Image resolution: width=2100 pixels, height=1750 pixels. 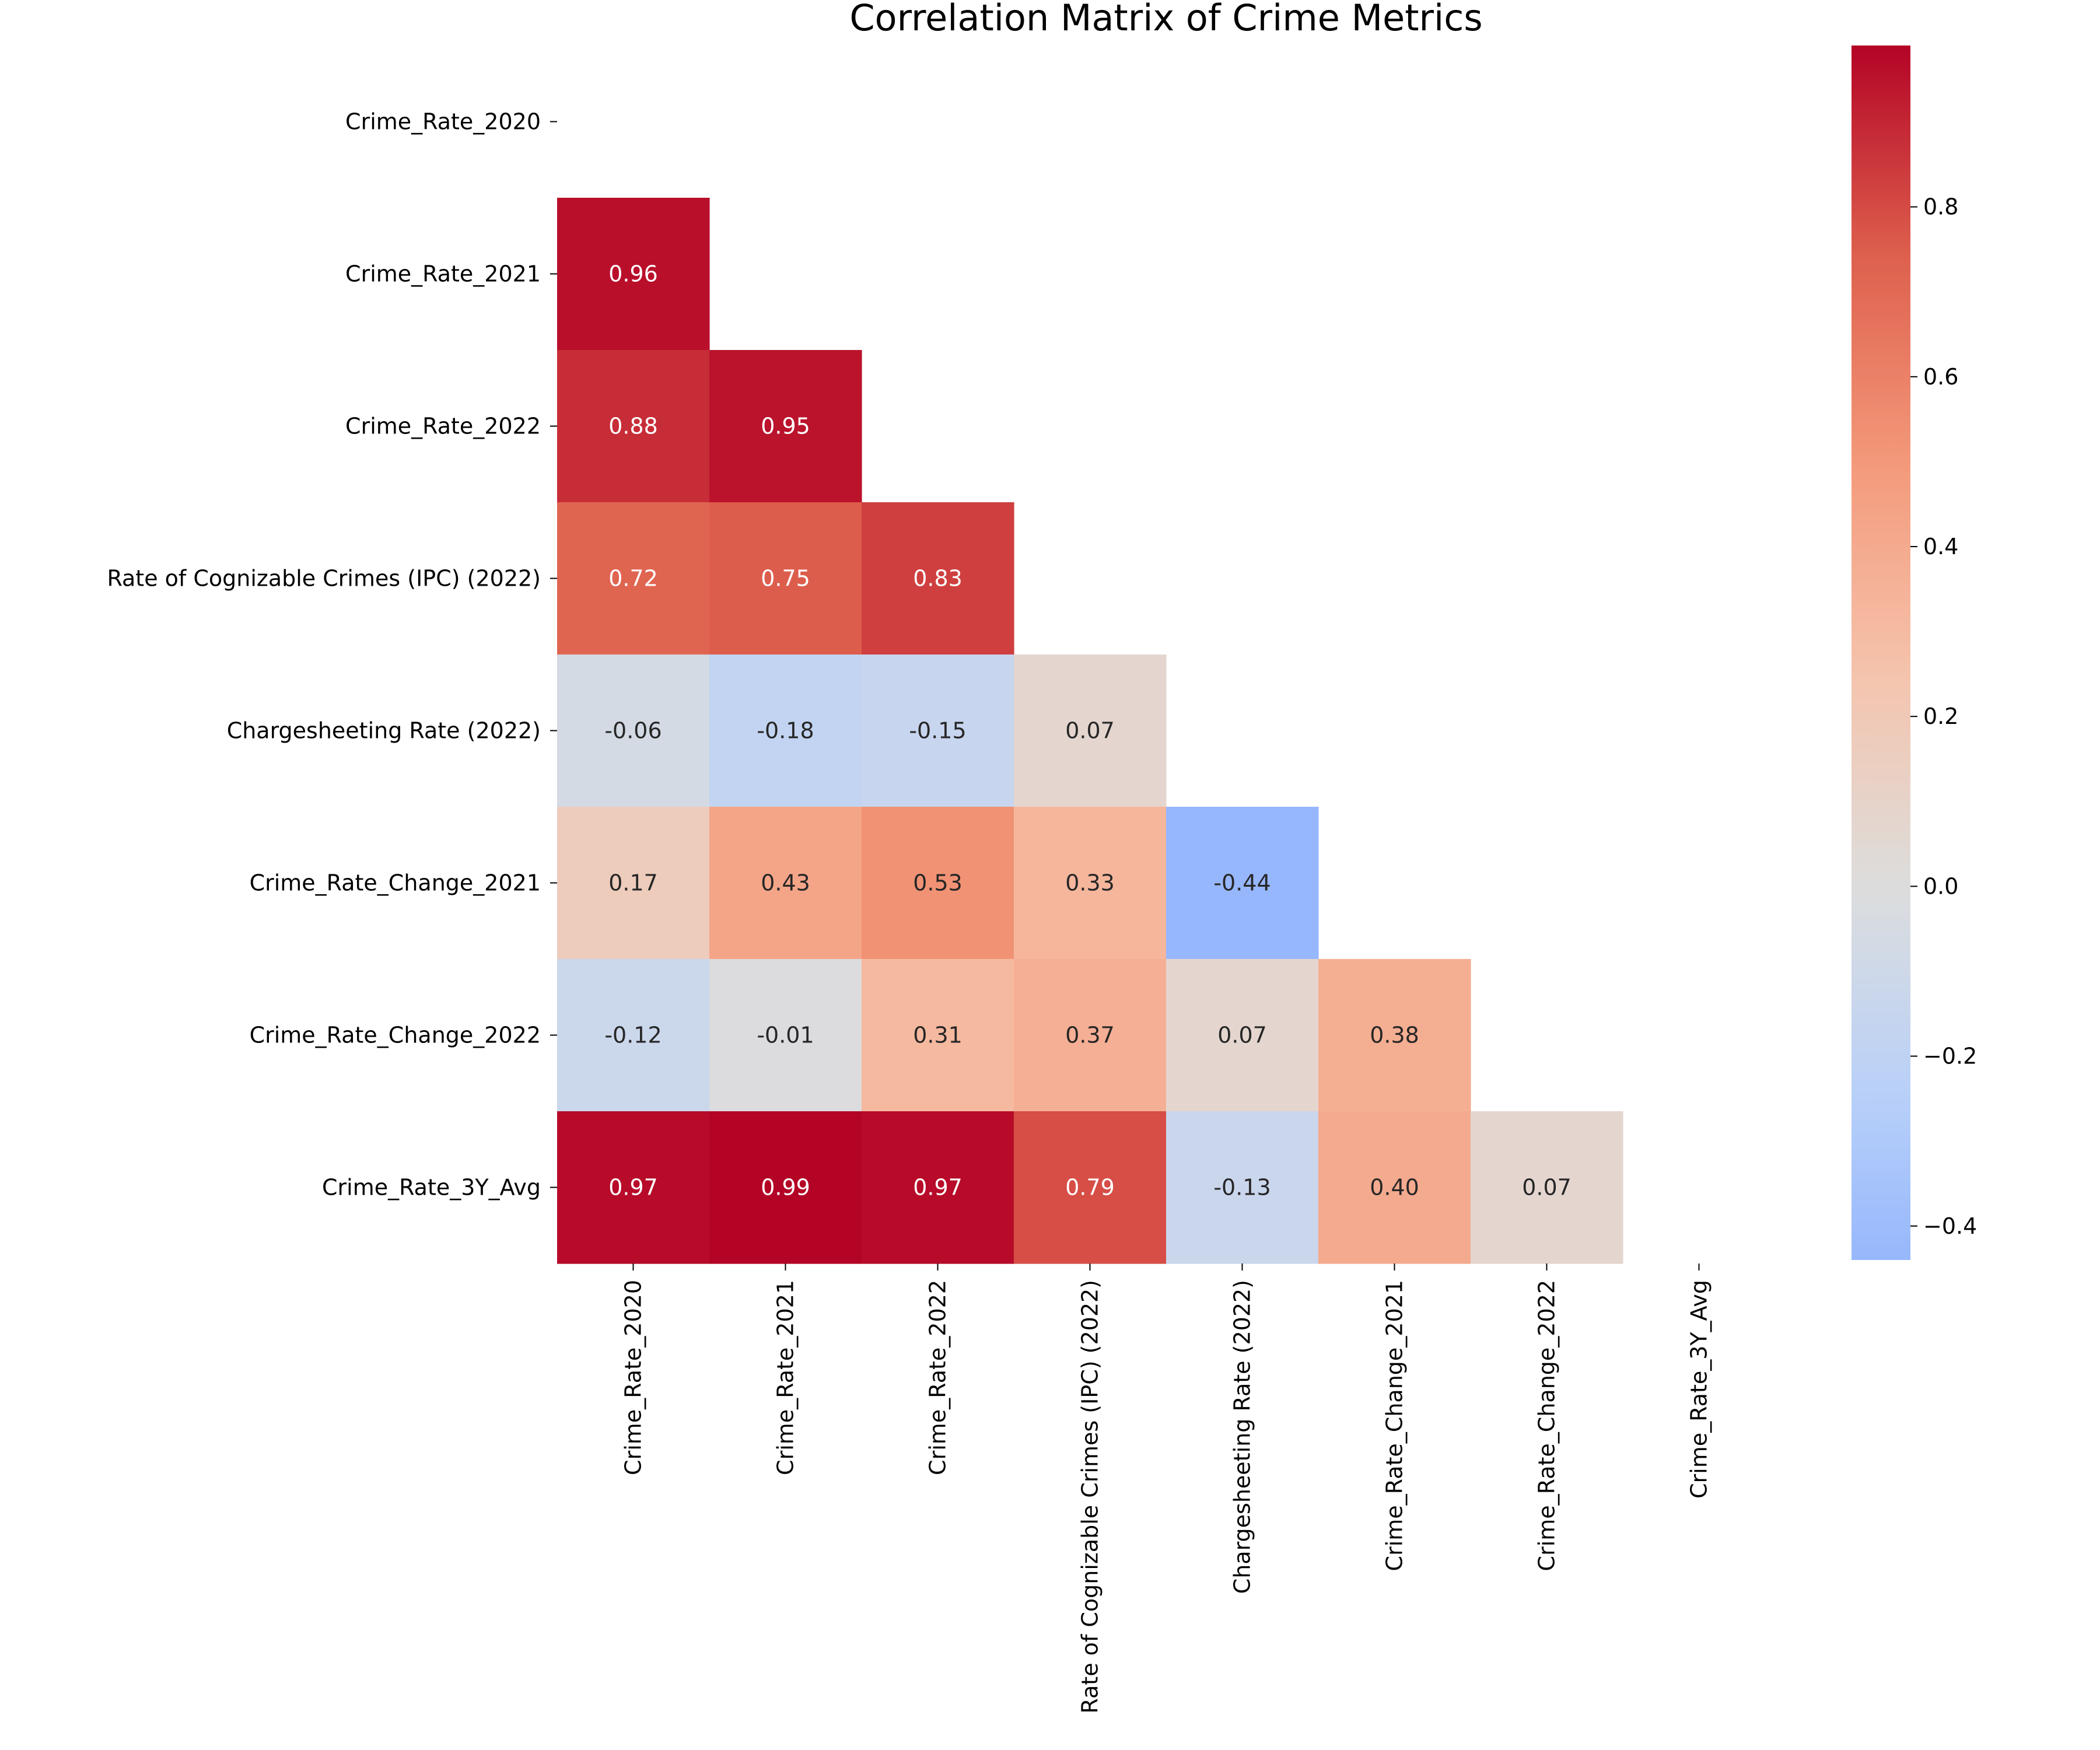 I want to click on heatmap-cell-value: -0.01, so click(x=785, y=1035).